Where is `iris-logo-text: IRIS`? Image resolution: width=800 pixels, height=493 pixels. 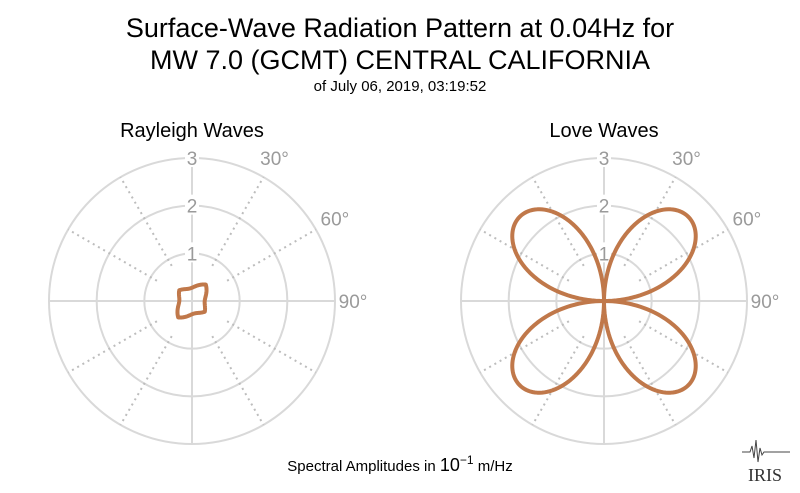
iris-logo-text: IRIS is located at coordinates (765, 475).